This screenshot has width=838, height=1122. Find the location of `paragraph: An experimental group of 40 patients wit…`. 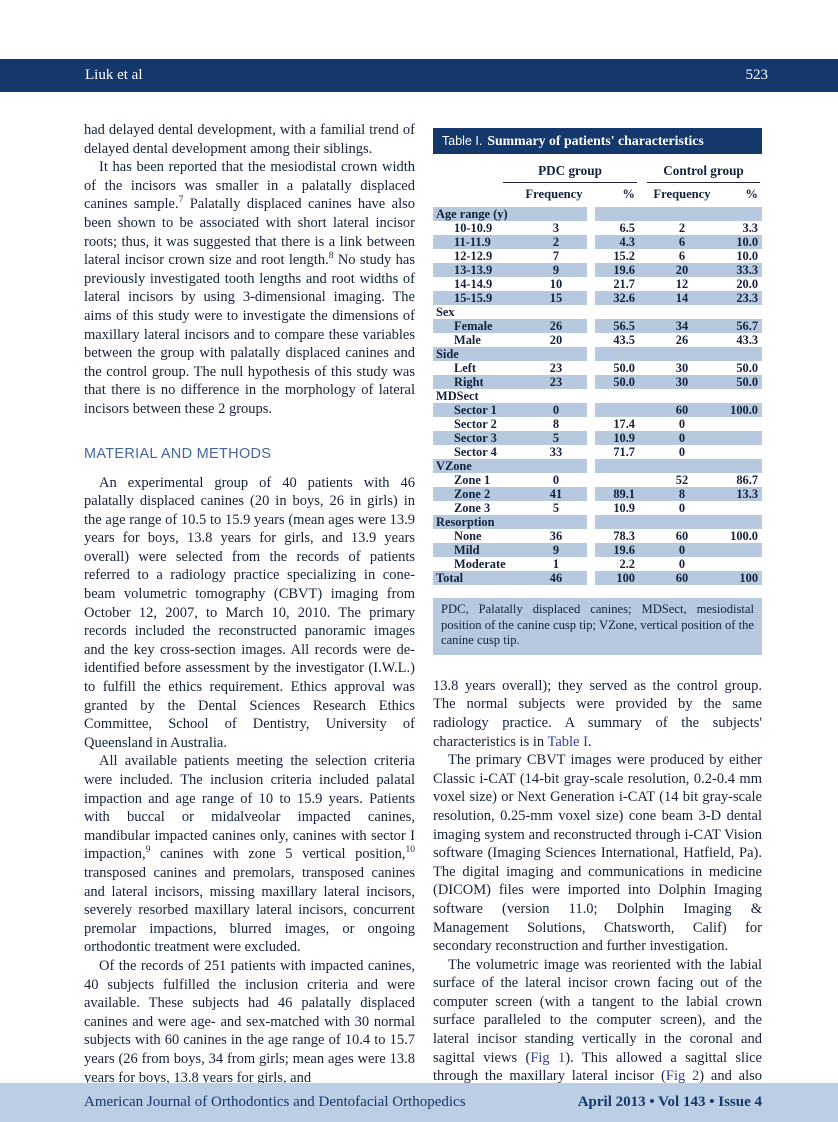

paragraph: An experimental group of 40 patients wit… is located at coordinates (249, 612).